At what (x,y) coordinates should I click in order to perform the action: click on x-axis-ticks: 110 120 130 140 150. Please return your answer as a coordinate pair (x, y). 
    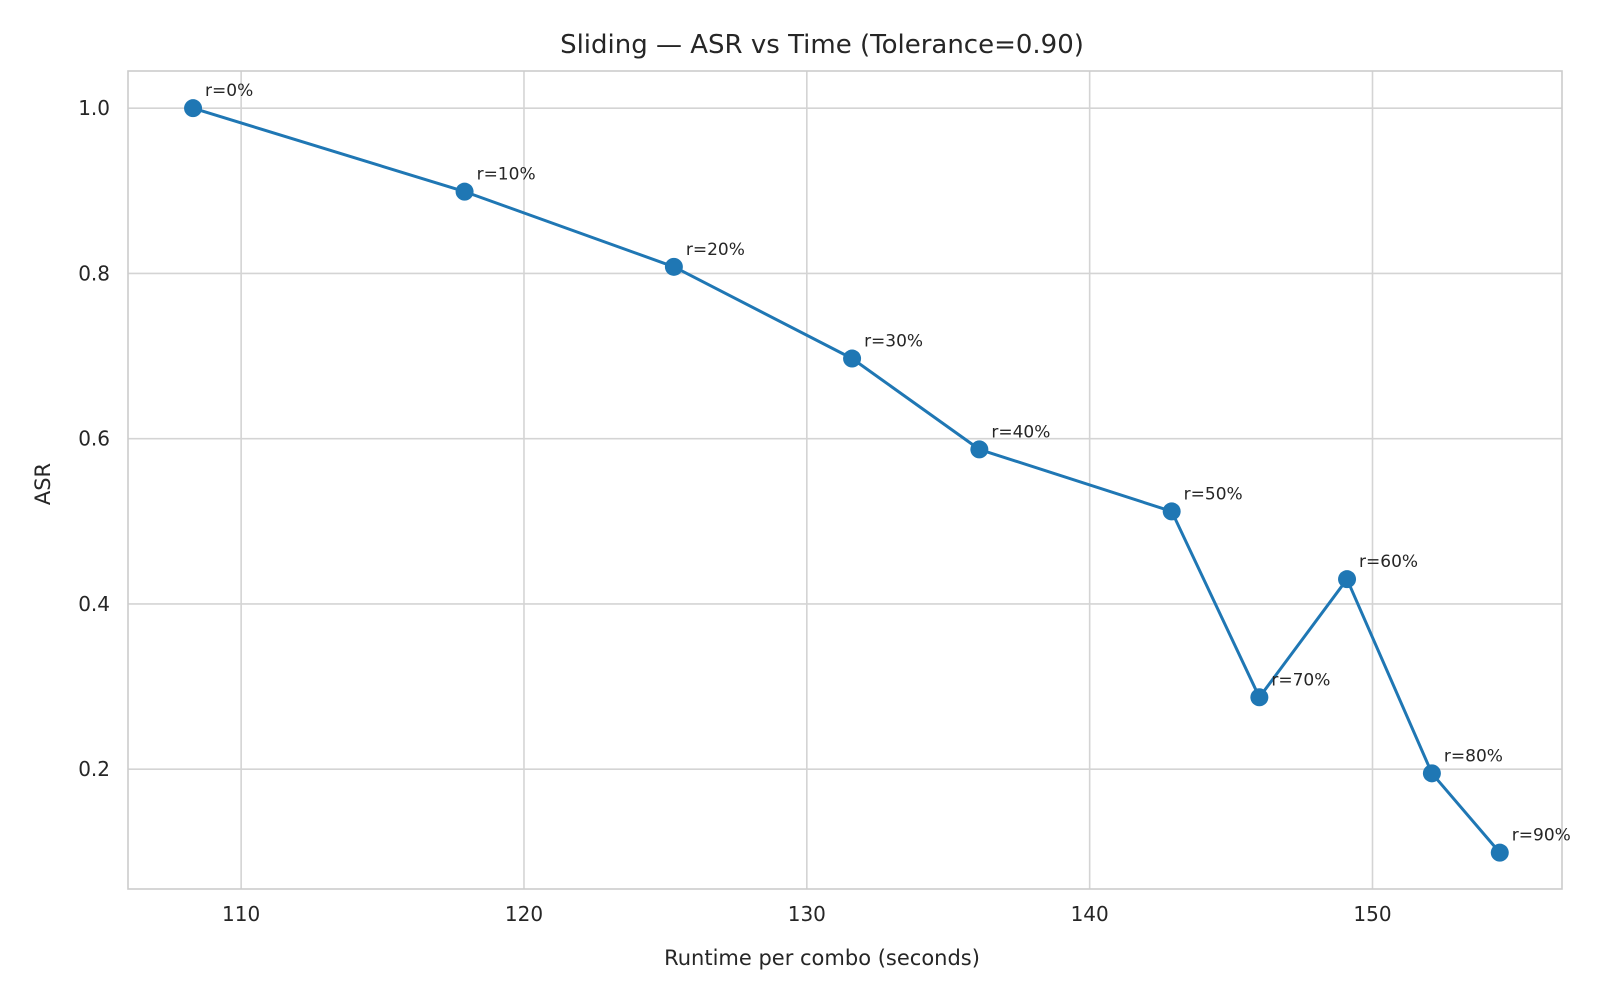
    Looking at the image, I should click on (807, 914).